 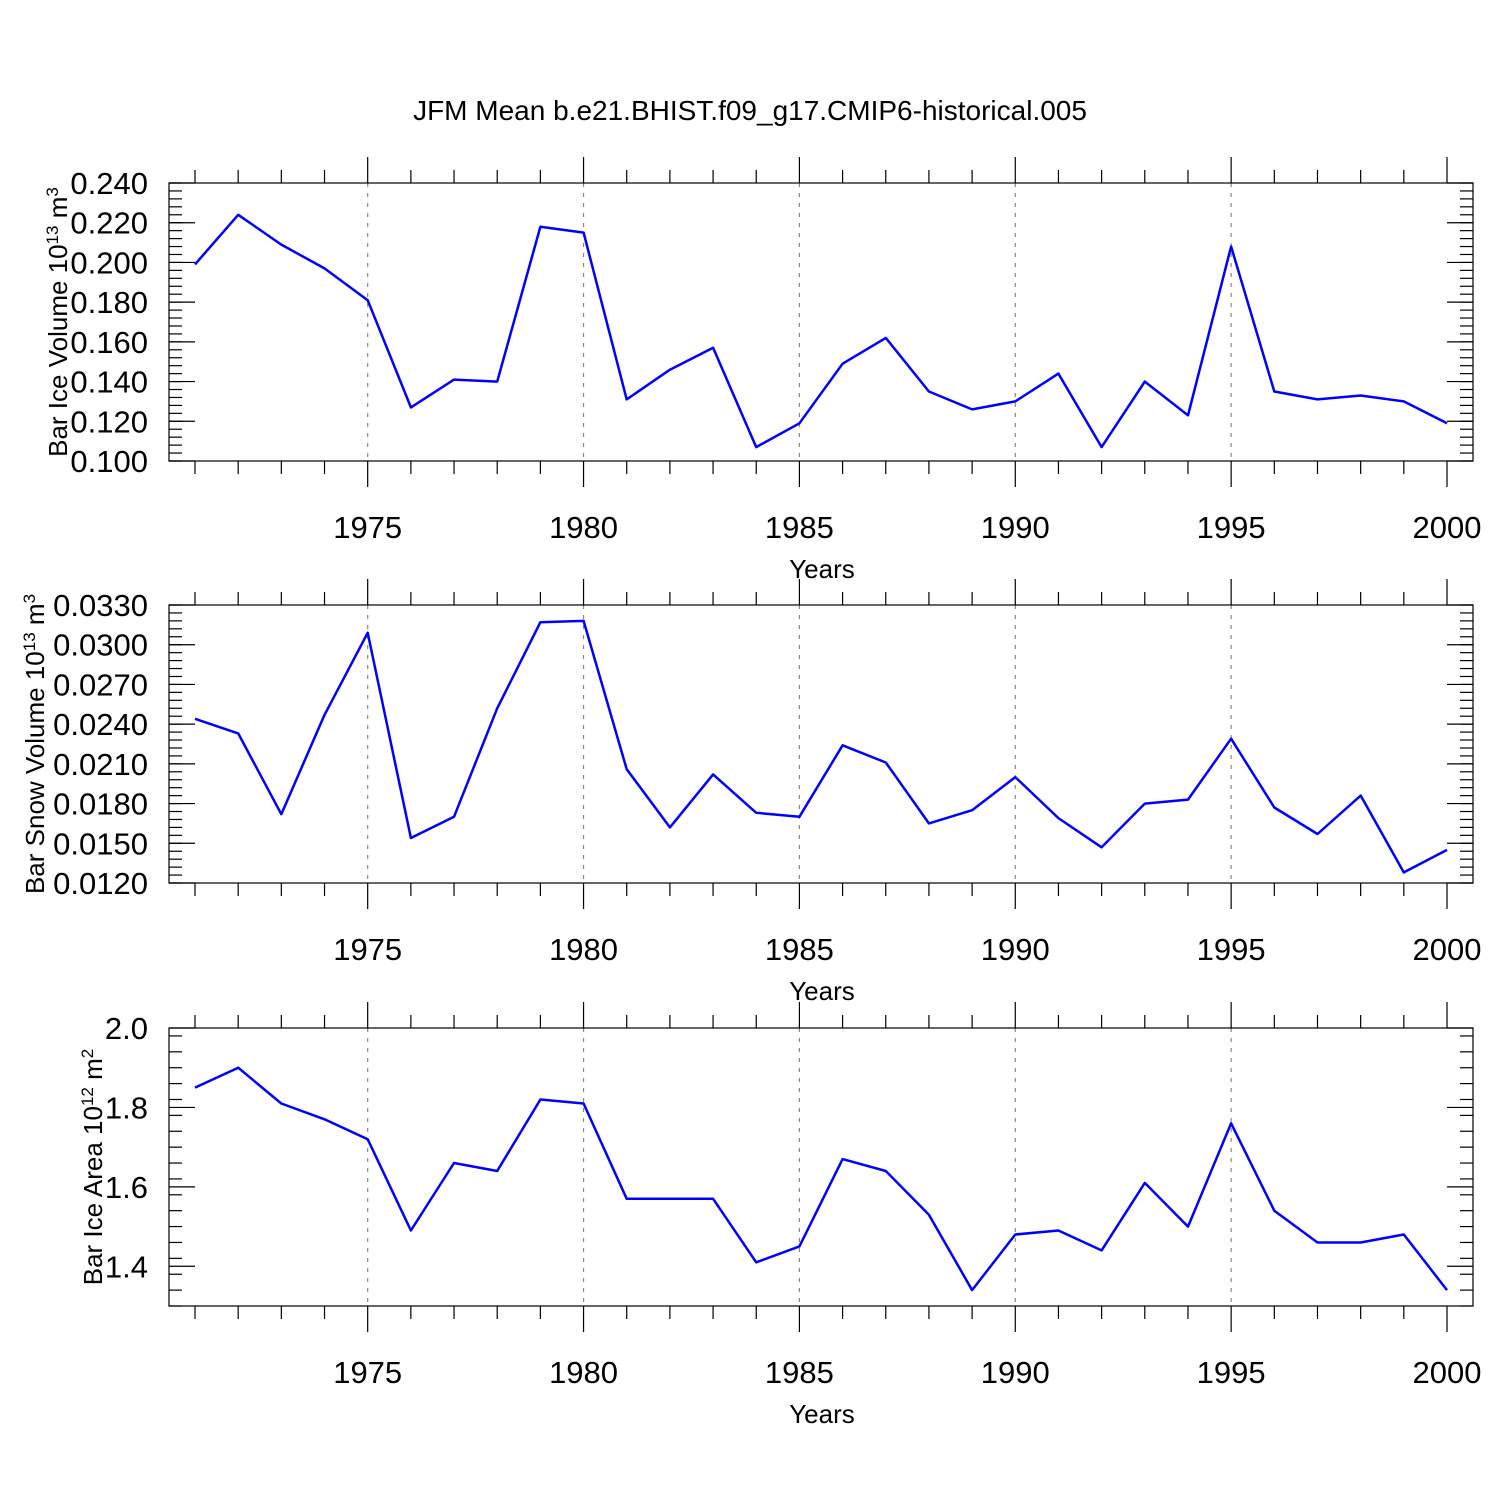 What do you see at coordinates (109, 382) in the screenshot?
I see `y-tick-label: 0.140` at bounding box center [109, 382].